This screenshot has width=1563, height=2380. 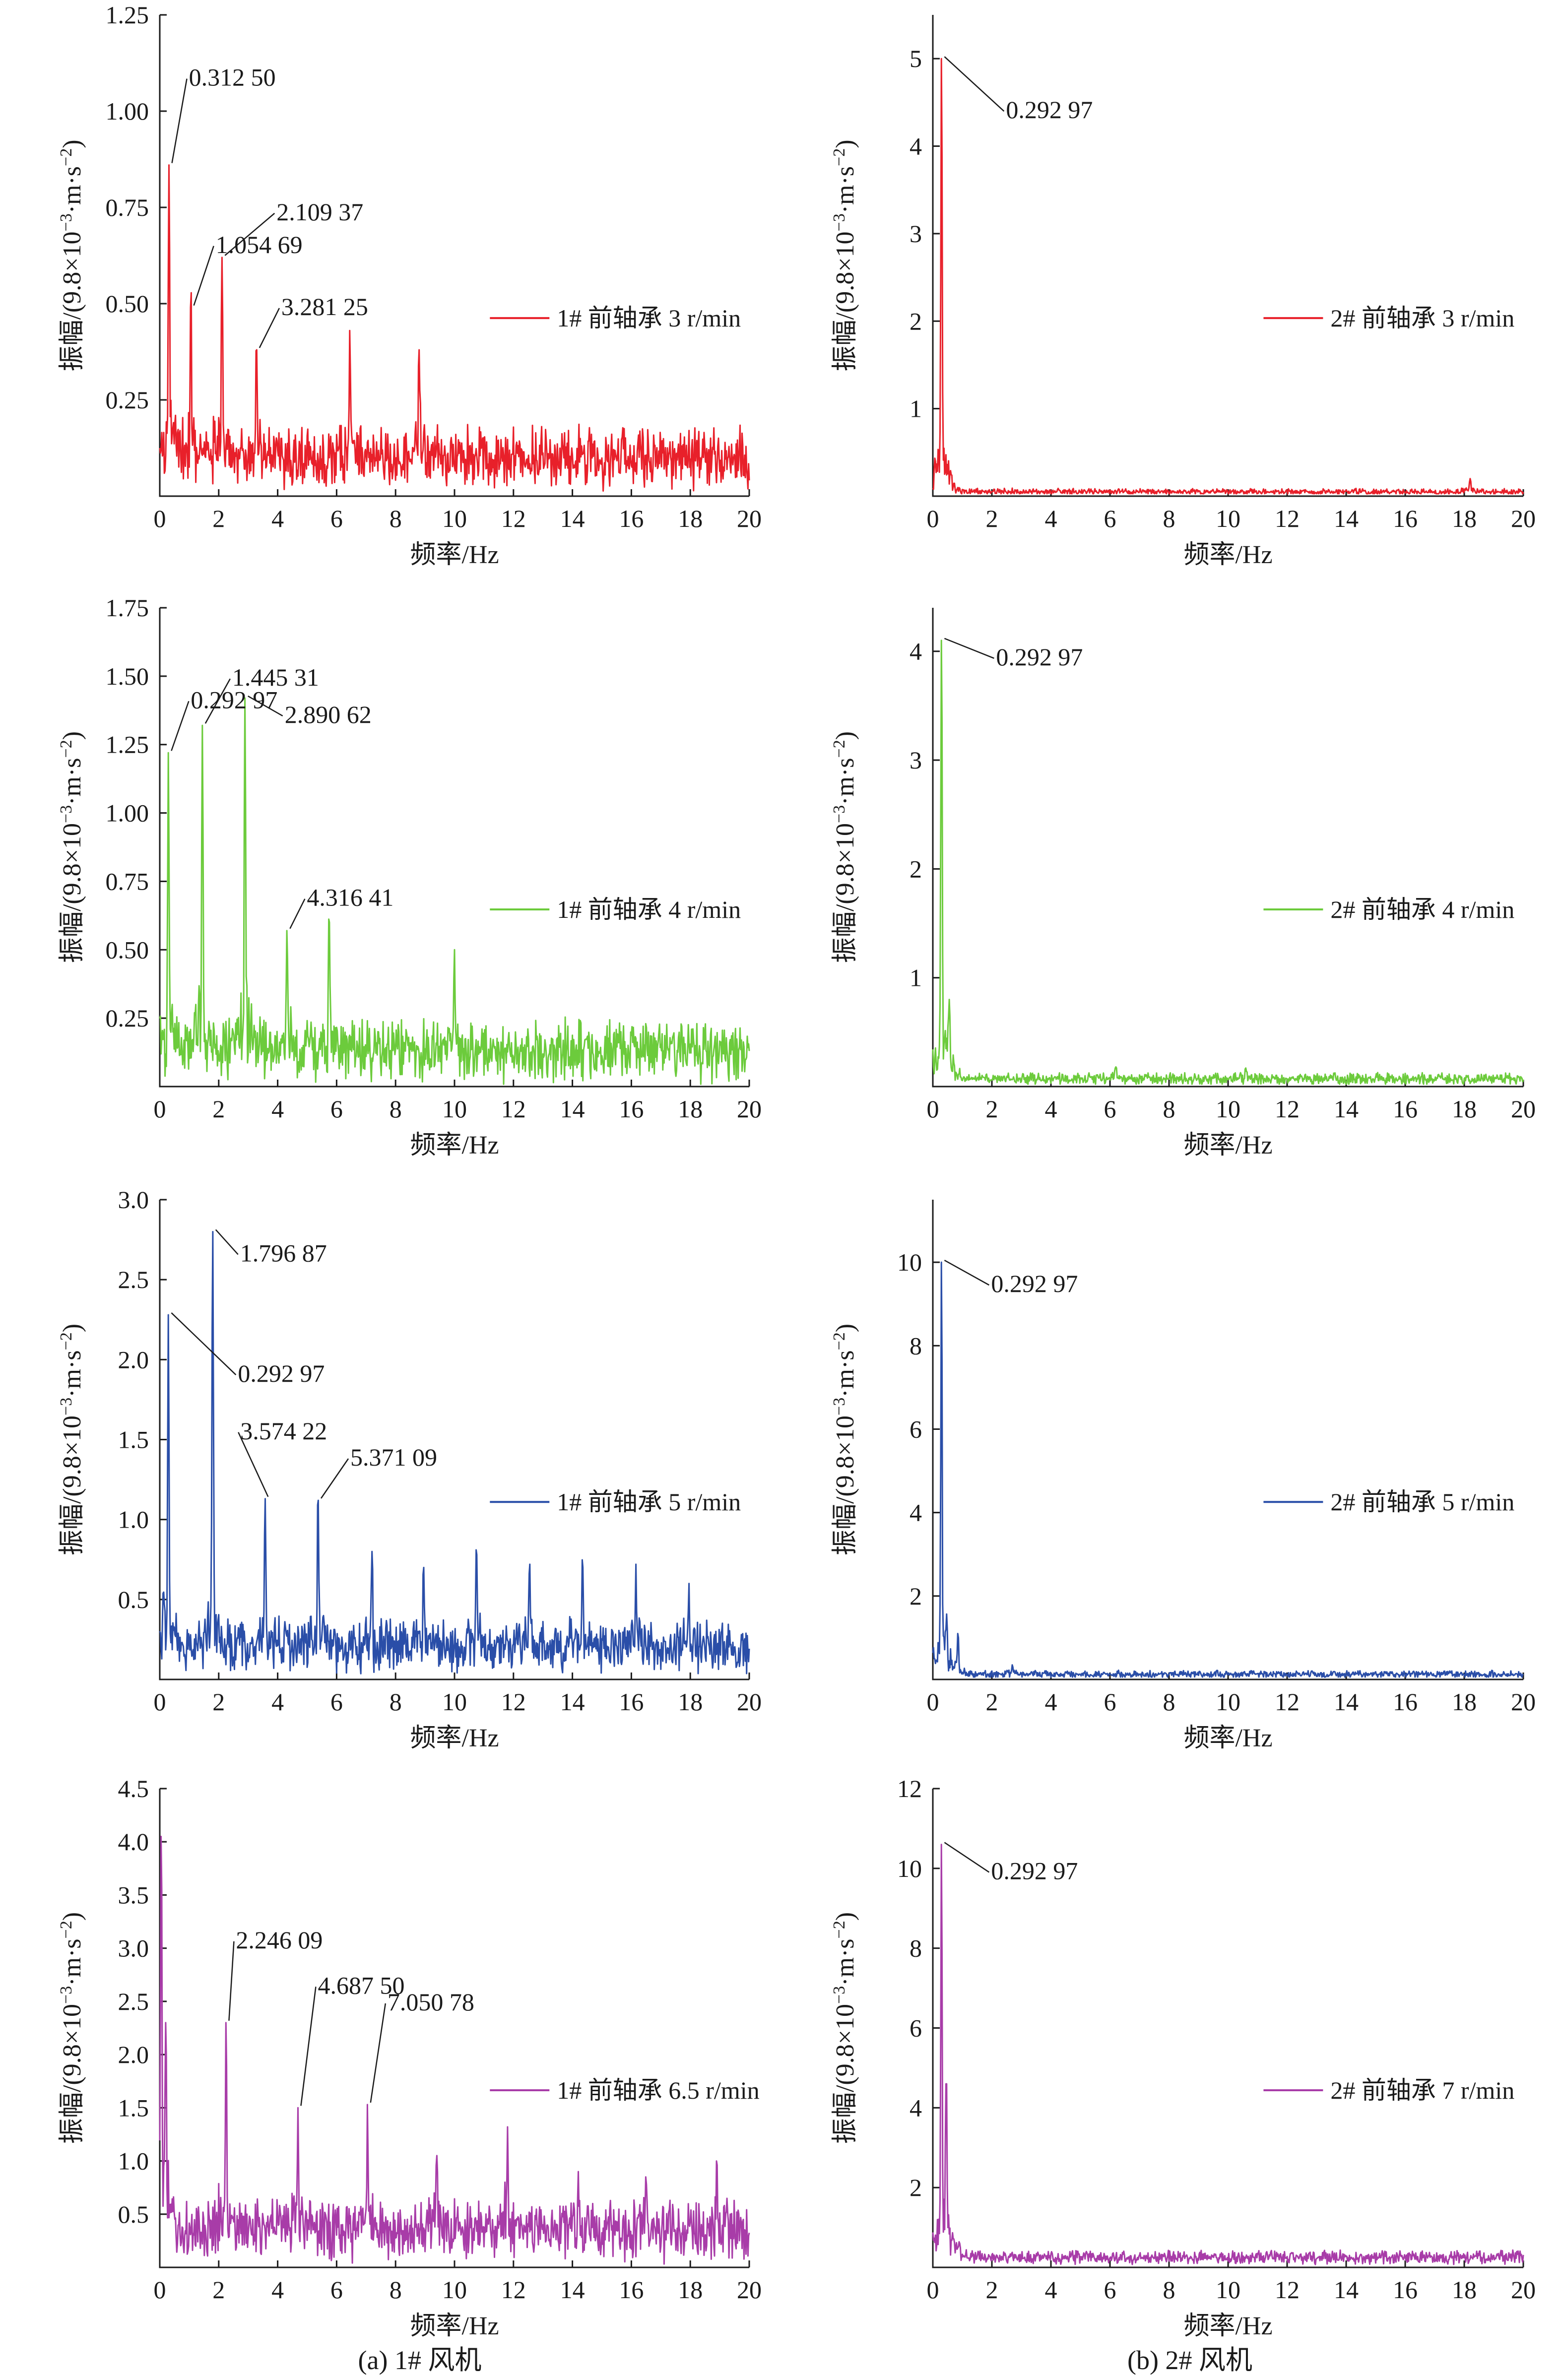 What do you see at coordinates (649, 318) in the screenshot?
I see `legend-label: 1# 前轴承 3 r/min` at bounding box center [649, 318].